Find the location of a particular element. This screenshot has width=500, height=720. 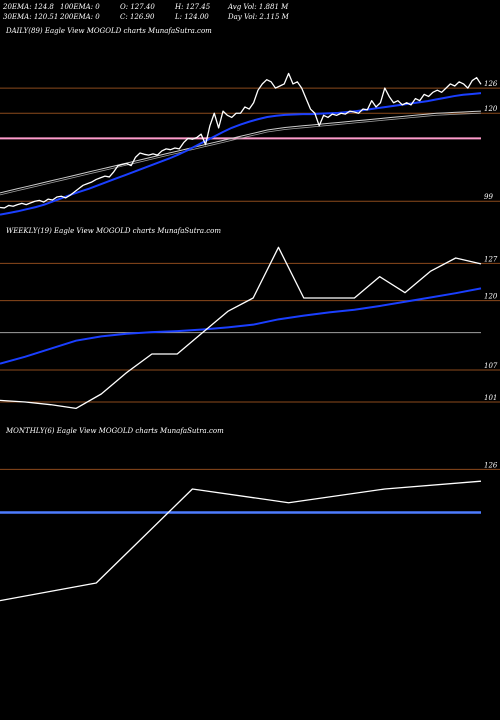

level-label: 127 is located at coordinates (491, 259).